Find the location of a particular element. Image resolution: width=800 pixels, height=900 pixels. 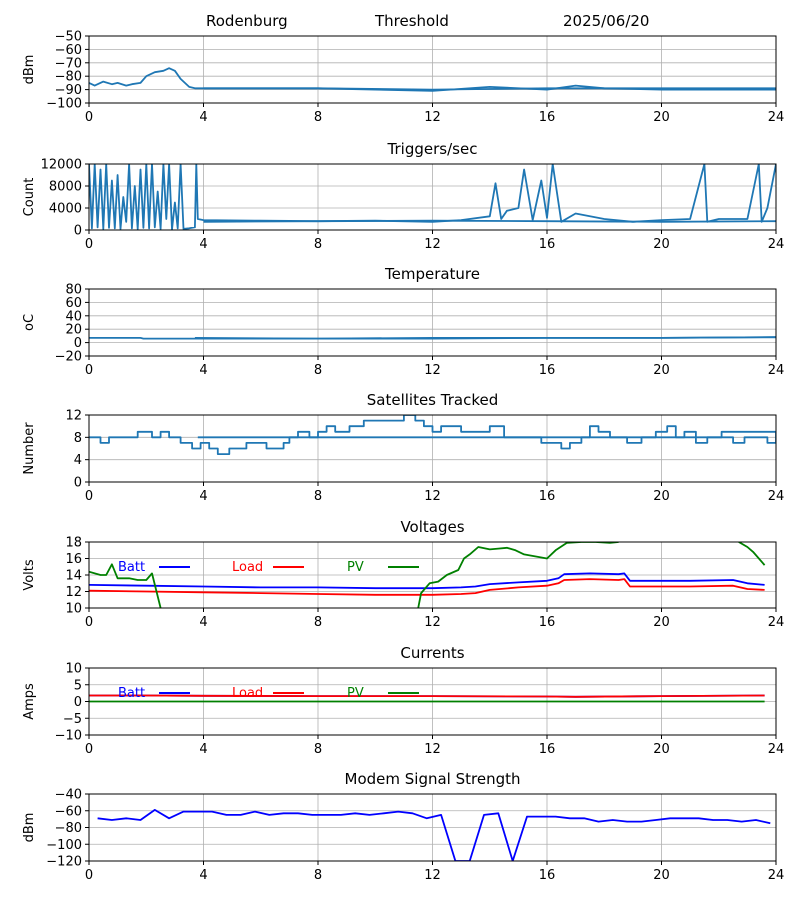

y-axis-label: oC is located at coordinates (29, 322).